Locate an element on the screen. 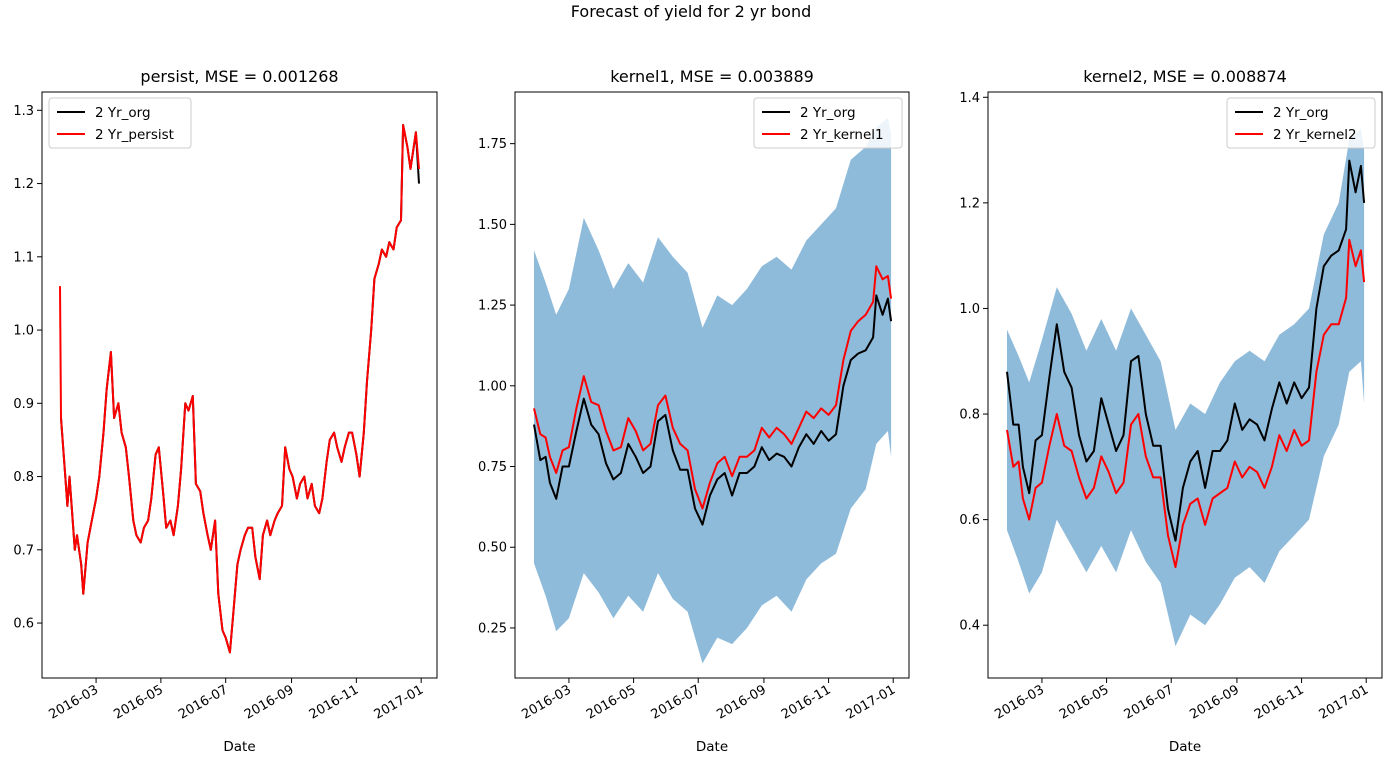  figure-title: Forecast of yield for 2 yr bond is located at coordinates (691, 11).